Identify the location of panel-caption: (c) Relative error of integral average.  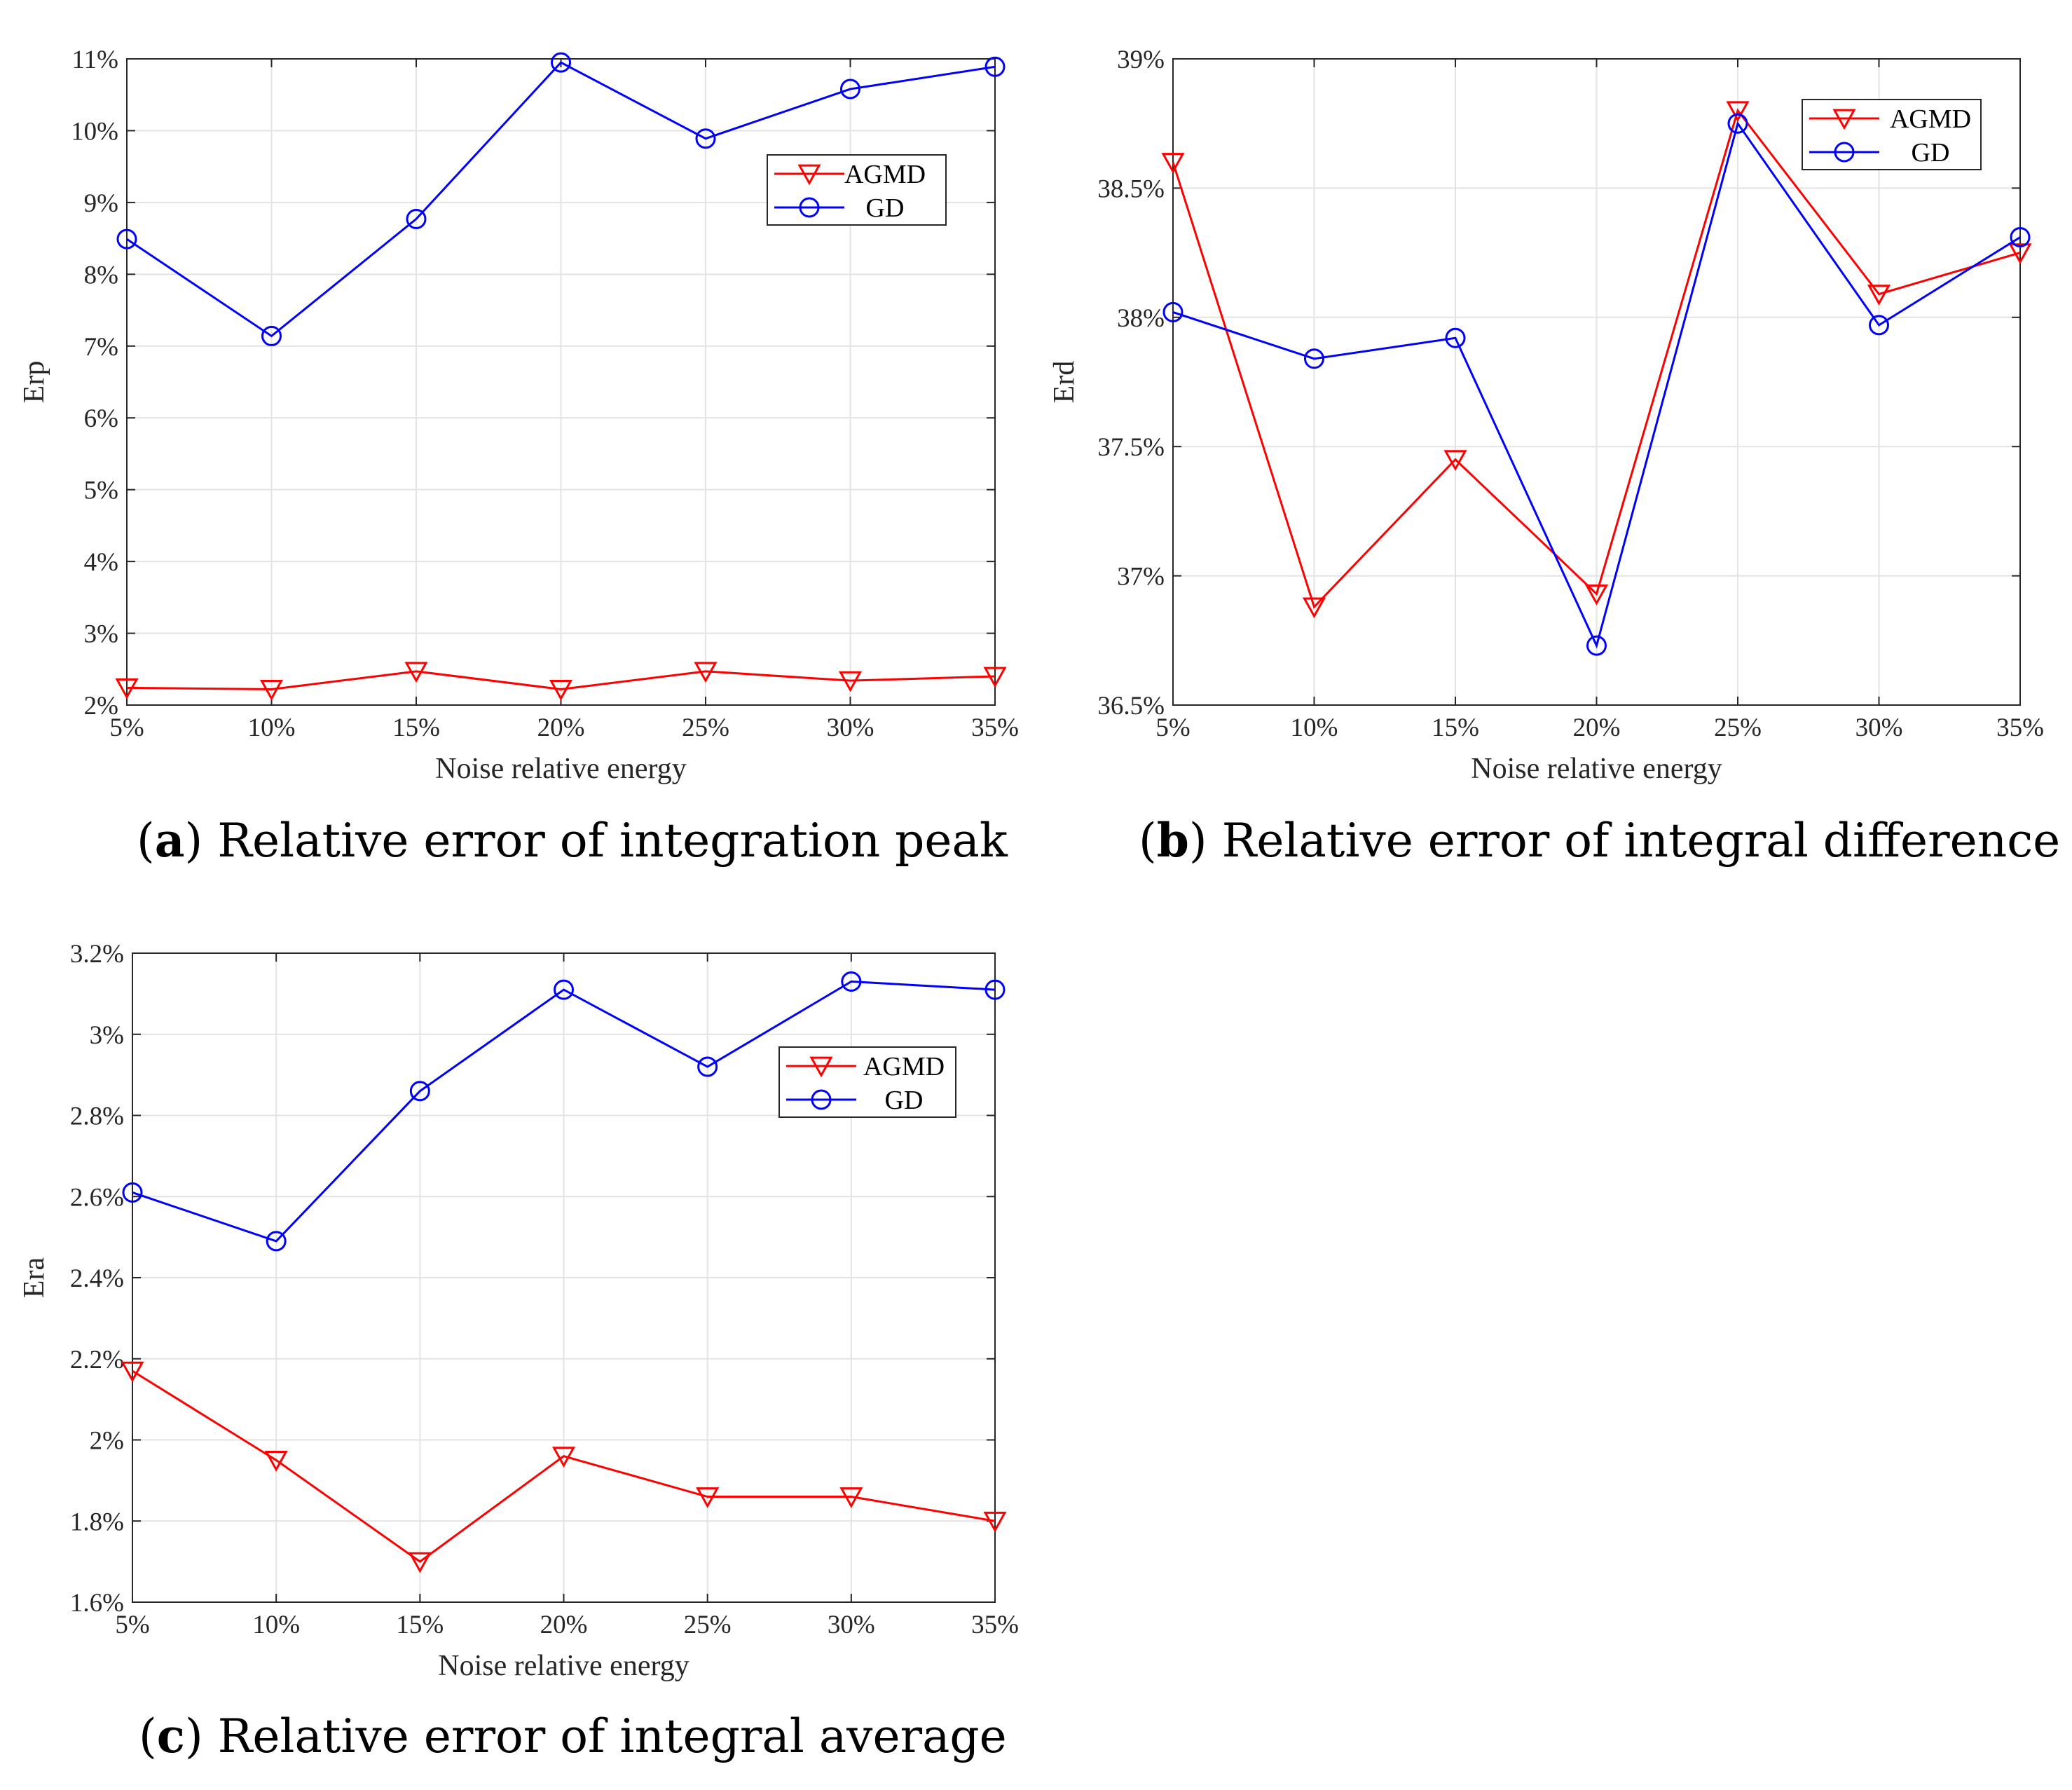
(573, 1736).